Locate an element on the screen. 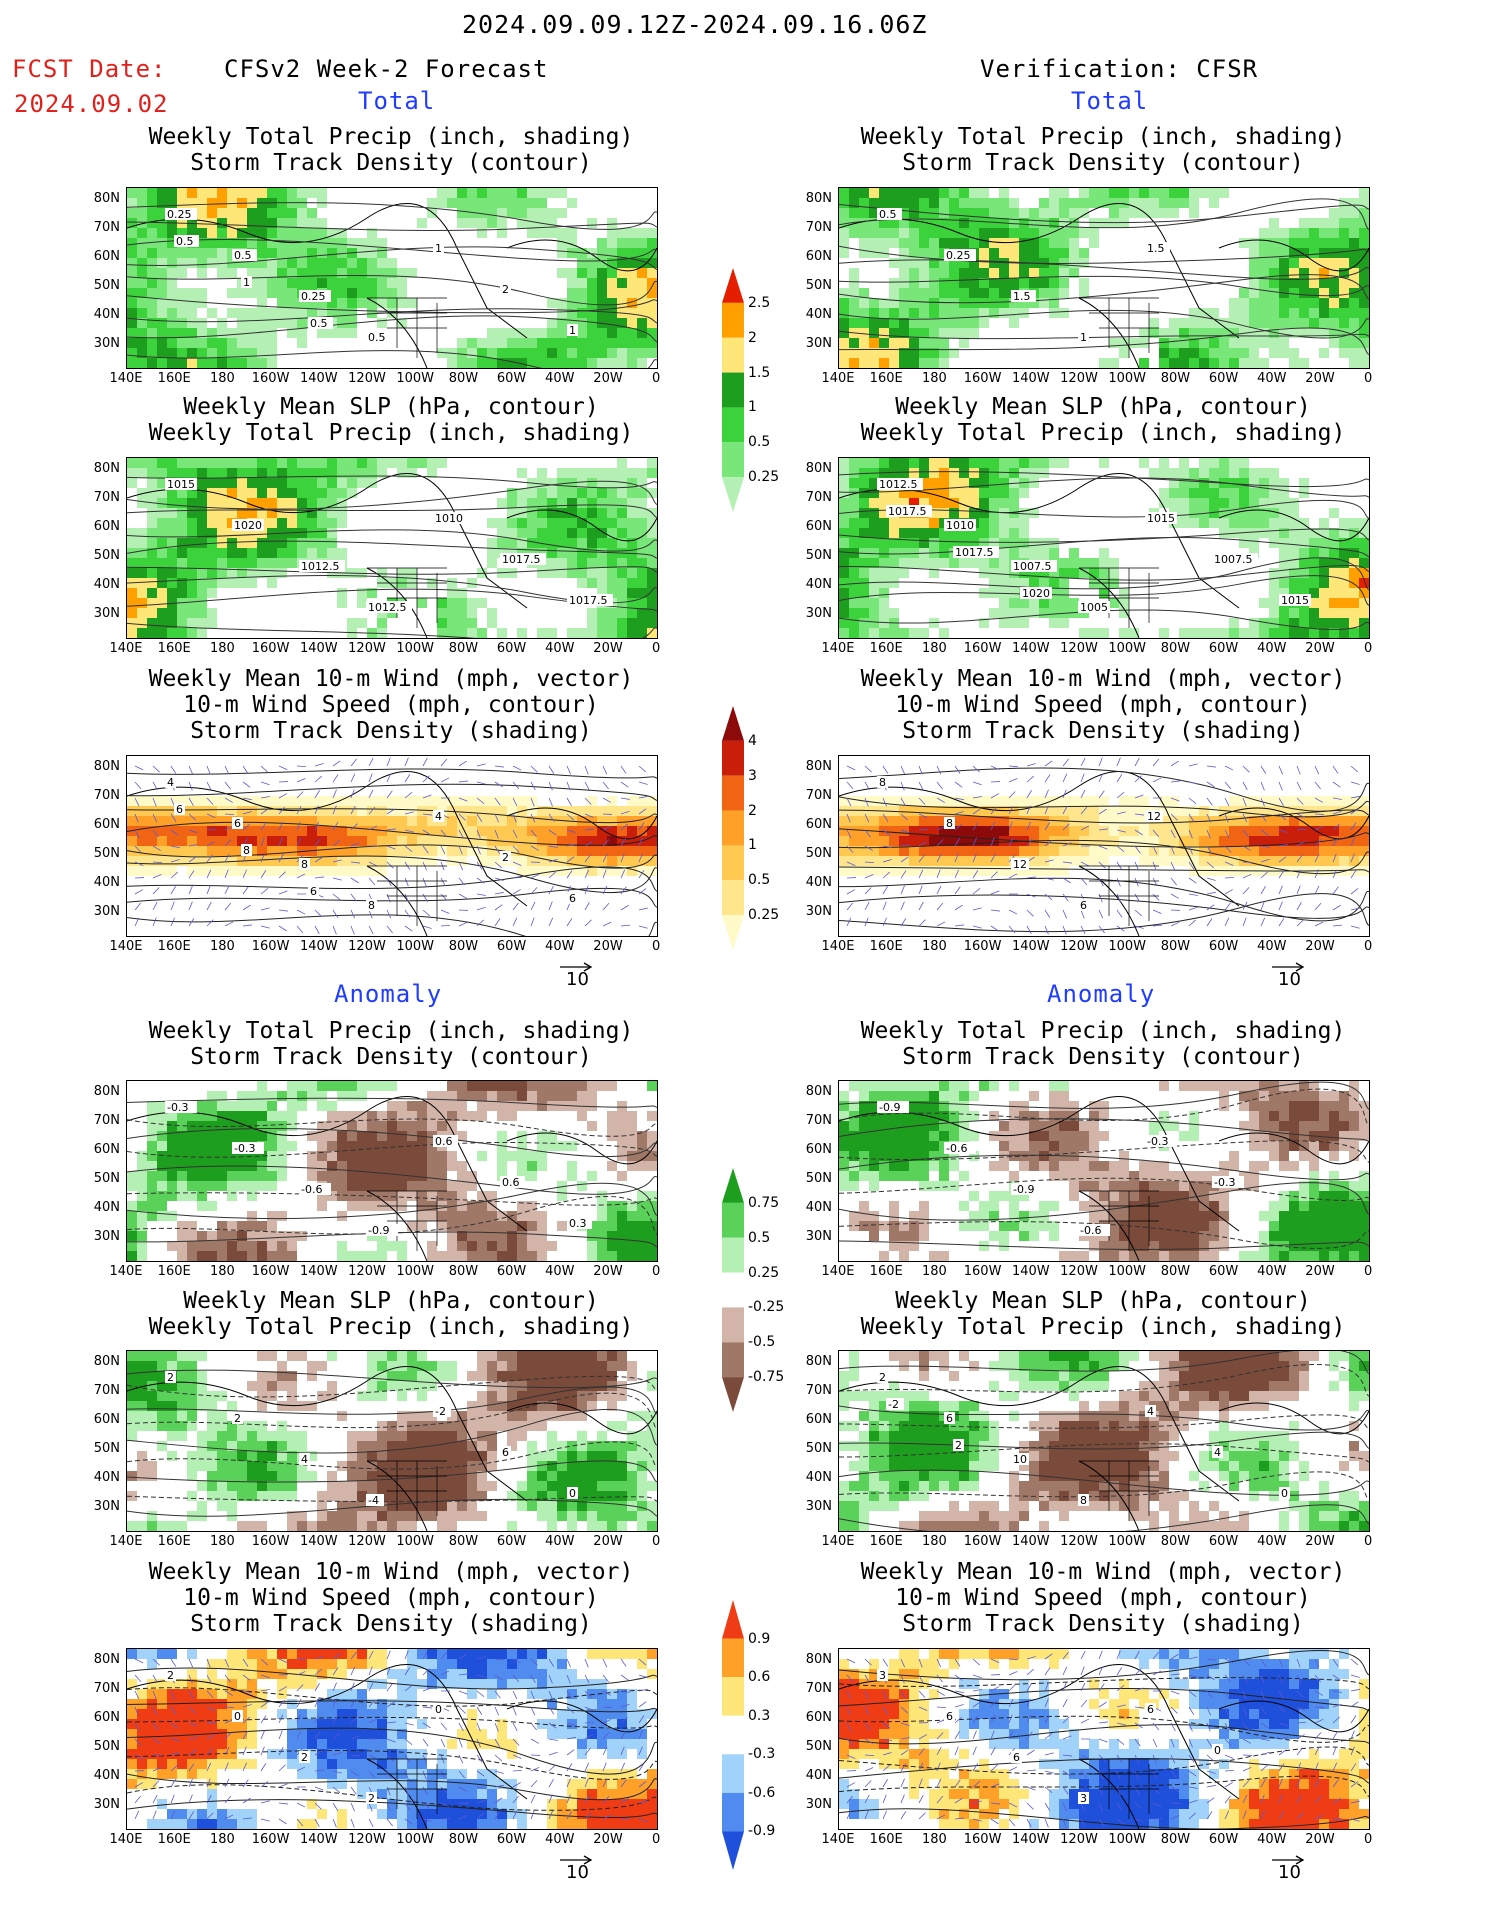 This screenshot has width=1487, height=1925. lon-tick-label: 140W is located at coordinates (1030, 1271).